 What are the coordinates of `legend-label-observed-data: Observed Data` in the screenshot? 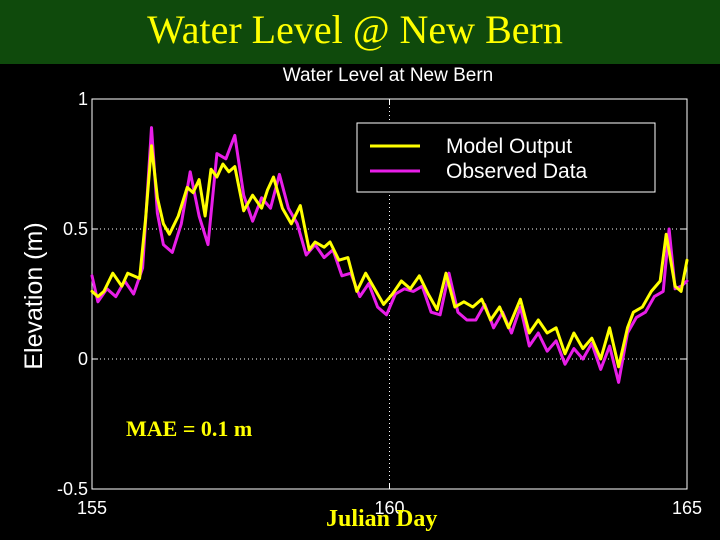 It's located at (517, 171).